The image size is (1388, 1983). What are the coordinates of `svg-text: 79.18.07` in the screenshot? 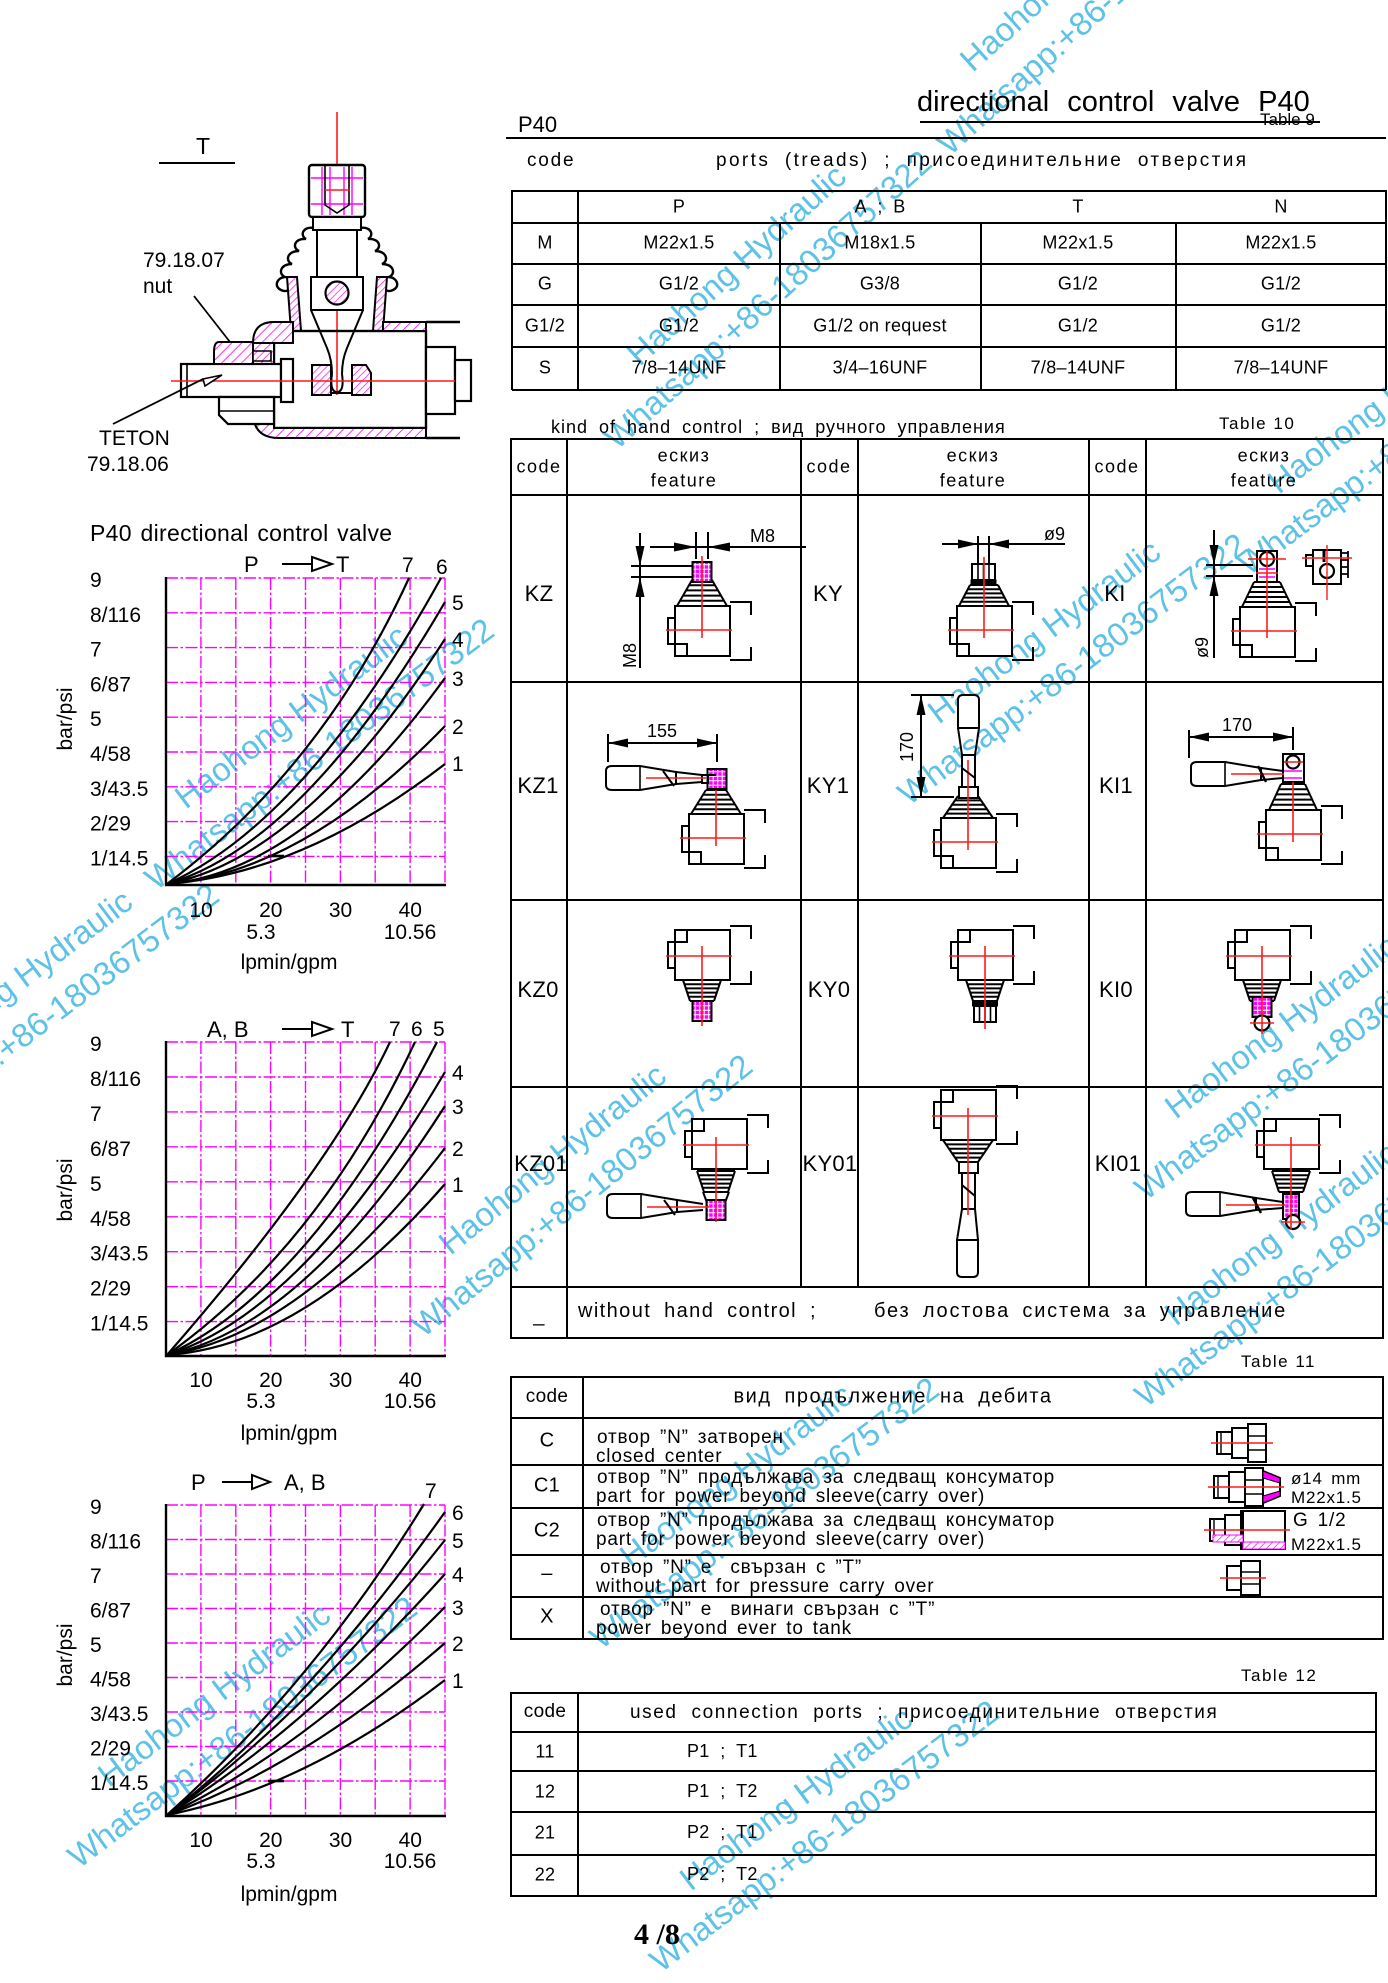 It's located at (184, 260).